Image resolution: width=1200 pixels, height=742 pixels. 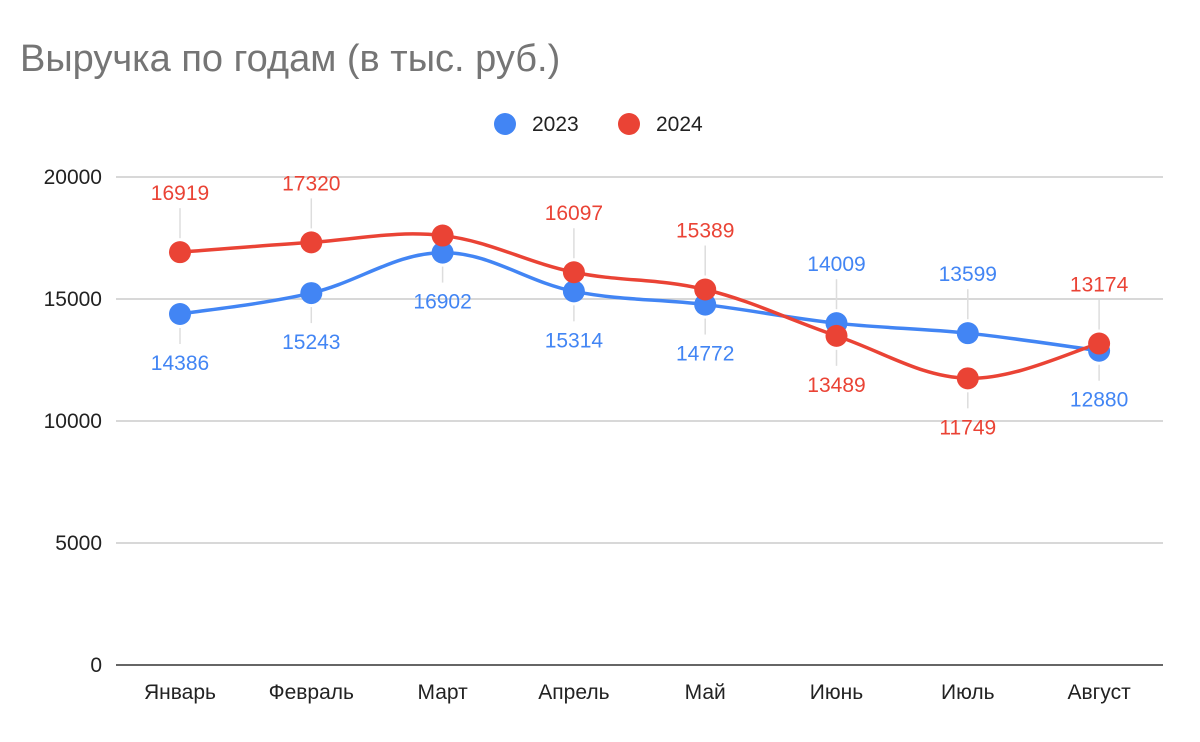 What do you see at coordinates (442, 692) in the screenshot?
I see `x-tick-label-3: Март` at bounding box center [442, 692].